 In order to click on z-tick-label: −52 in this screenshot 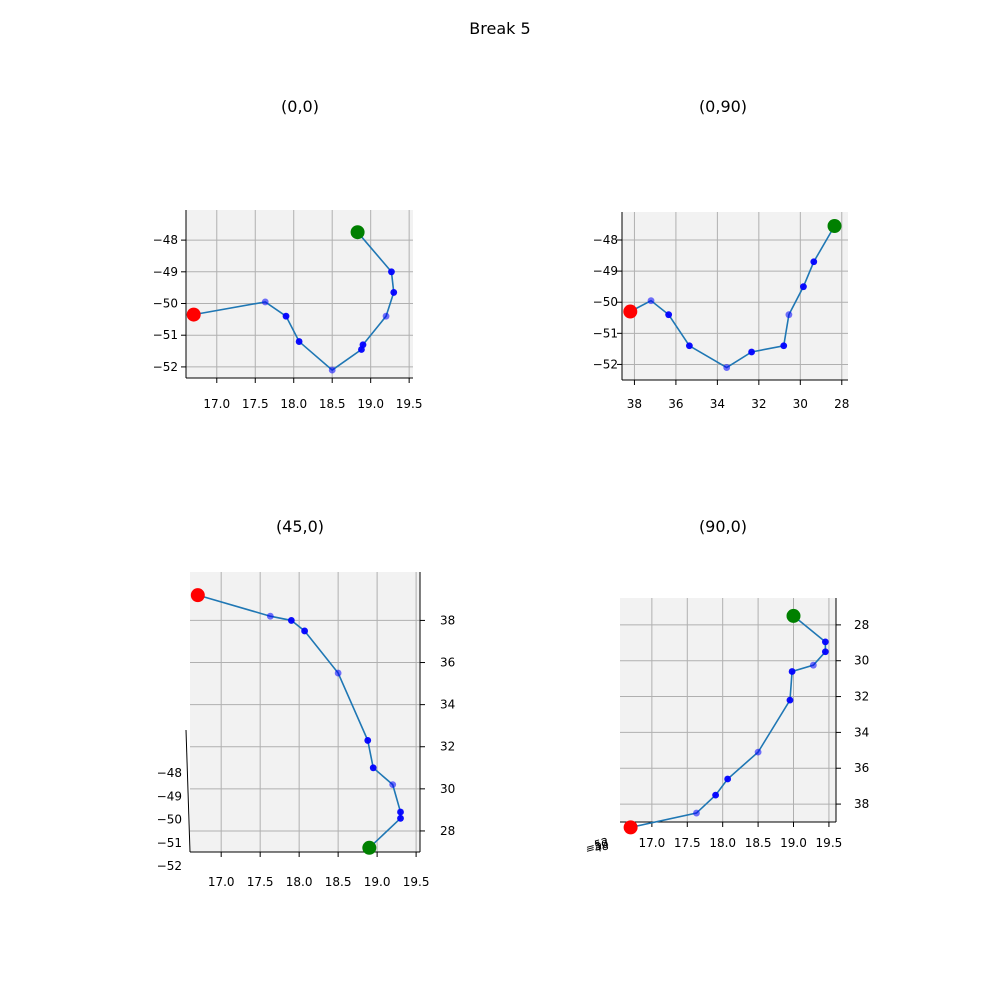, I will do `click(597, 844)`.